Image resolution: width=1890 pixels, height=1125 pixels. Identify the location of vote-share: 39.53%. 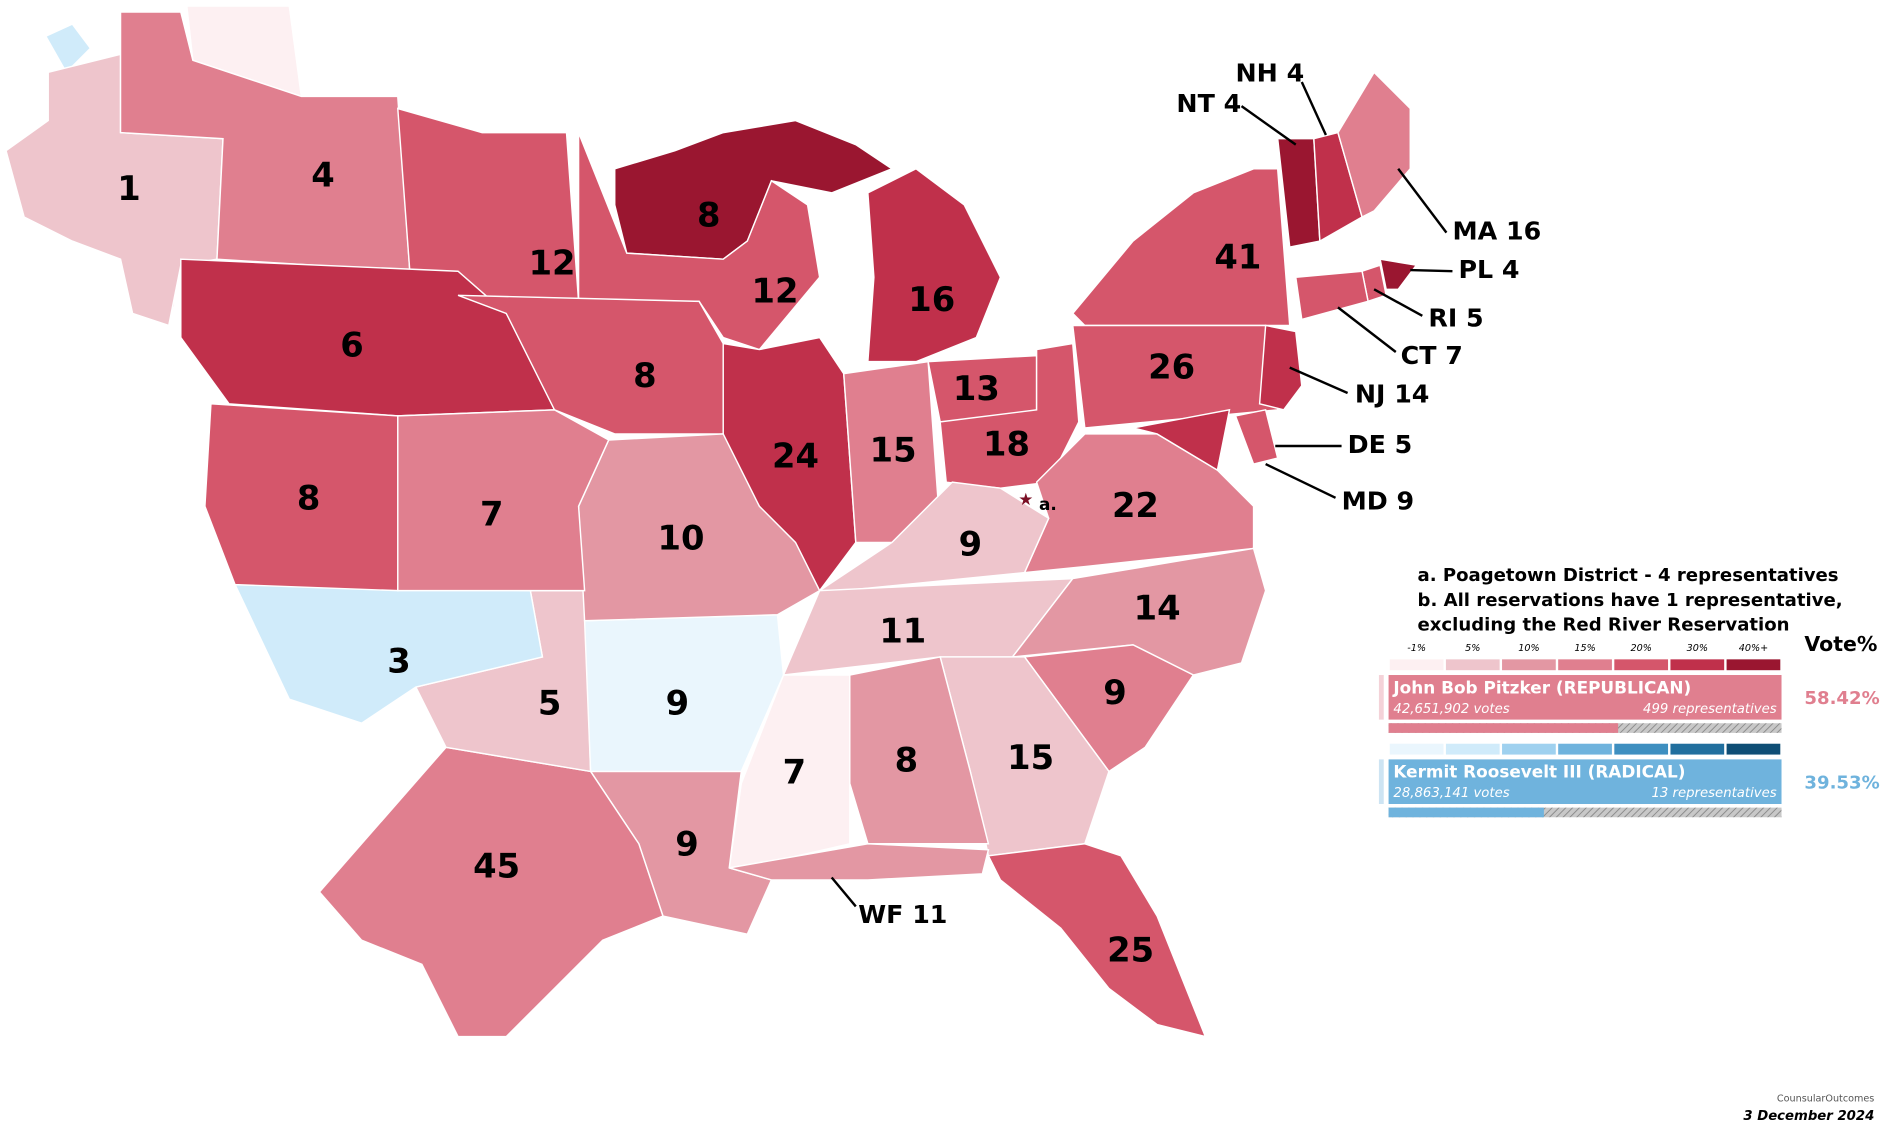
(1841, 783).